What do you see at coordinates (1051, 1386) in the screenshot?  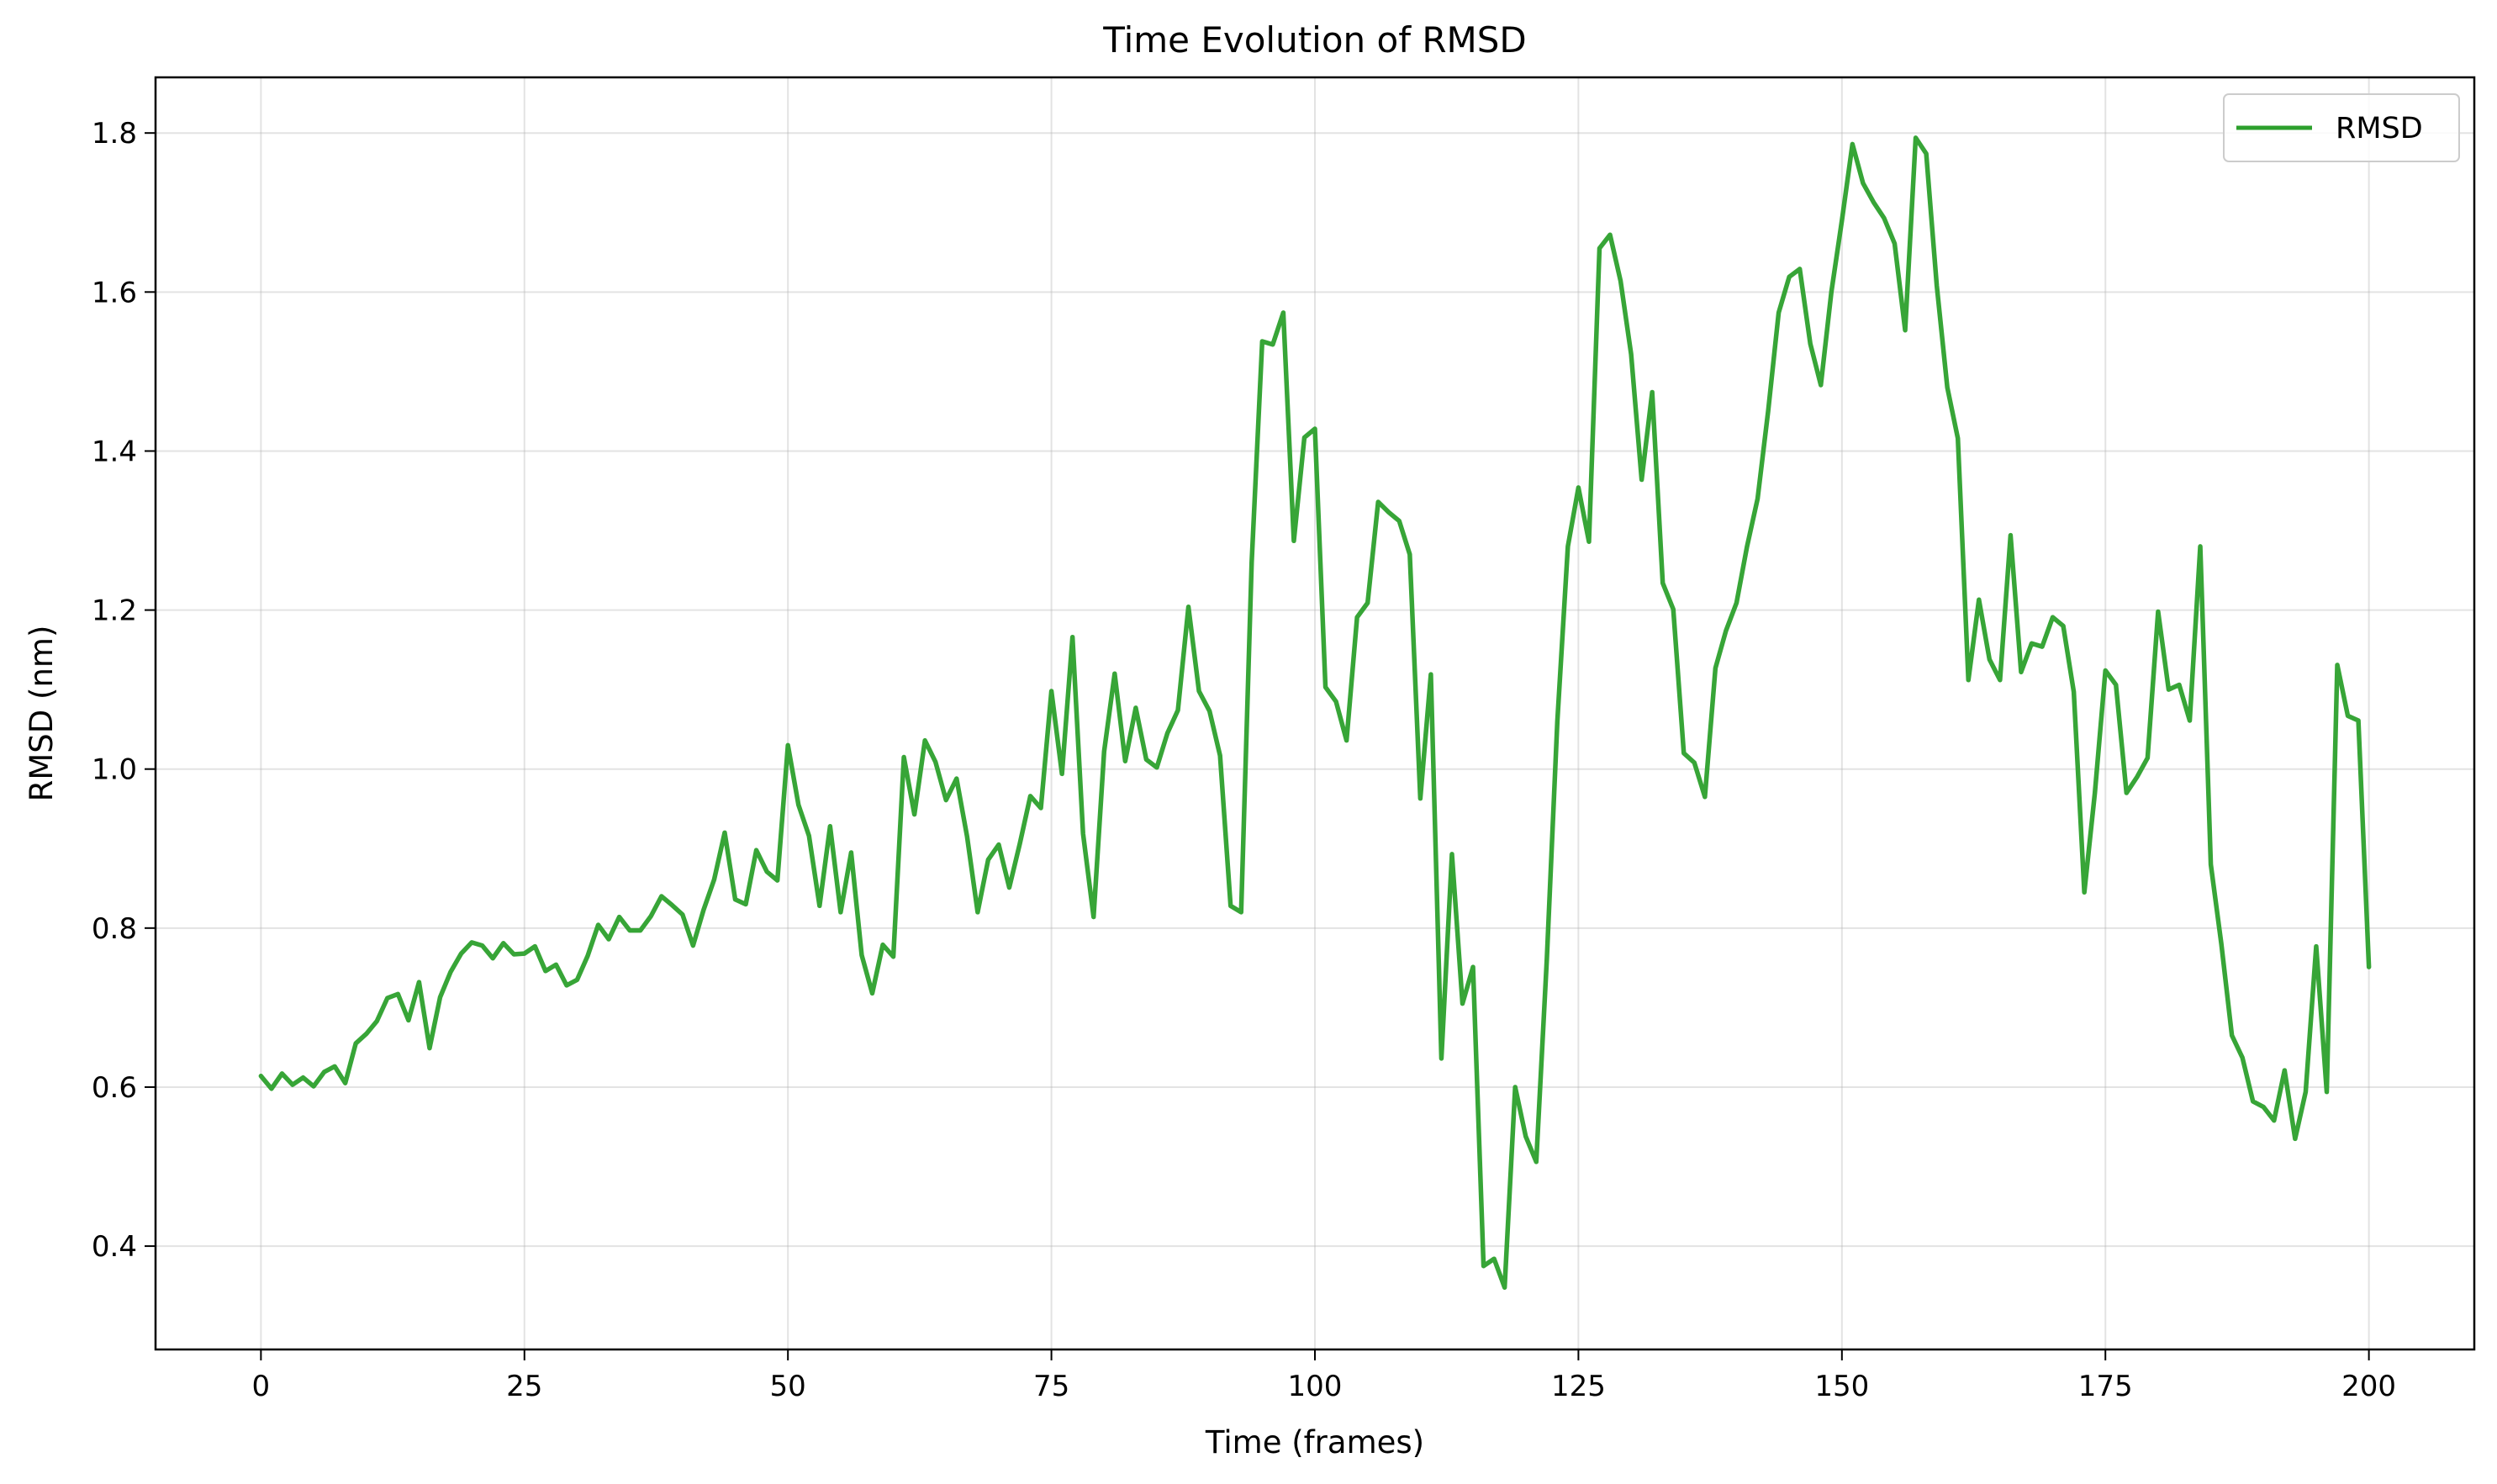 I see `x-tick-label: 75` at bounding box center [1051, 1386].